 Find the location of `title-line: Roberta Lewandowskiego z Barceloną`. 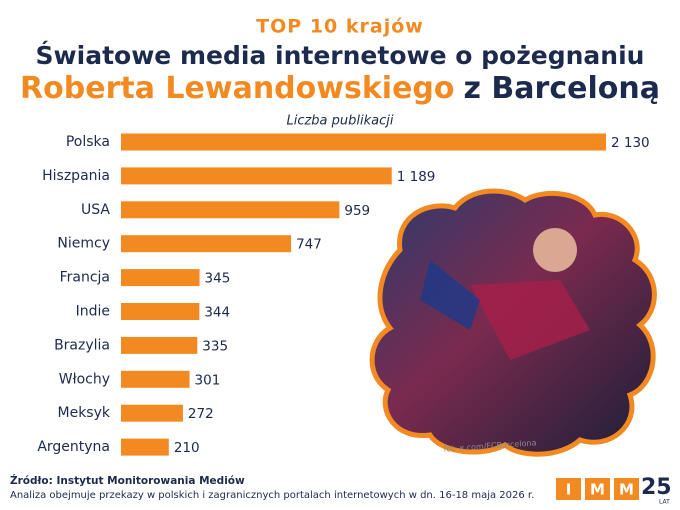

title-line: Roberta Lewandowskiego z Barceloną is located at coordinates (340, 88).